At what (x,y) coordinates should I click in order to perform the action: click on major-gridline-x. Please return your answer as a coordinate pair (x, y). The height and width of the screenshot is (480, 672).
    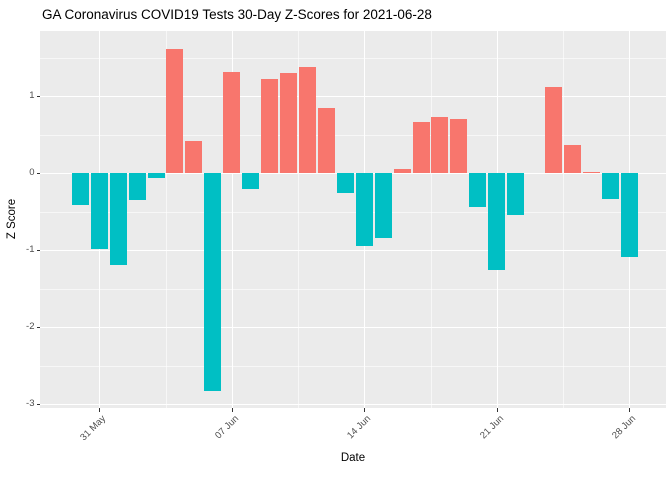
    Looking at the image, I should click on (232, 219).